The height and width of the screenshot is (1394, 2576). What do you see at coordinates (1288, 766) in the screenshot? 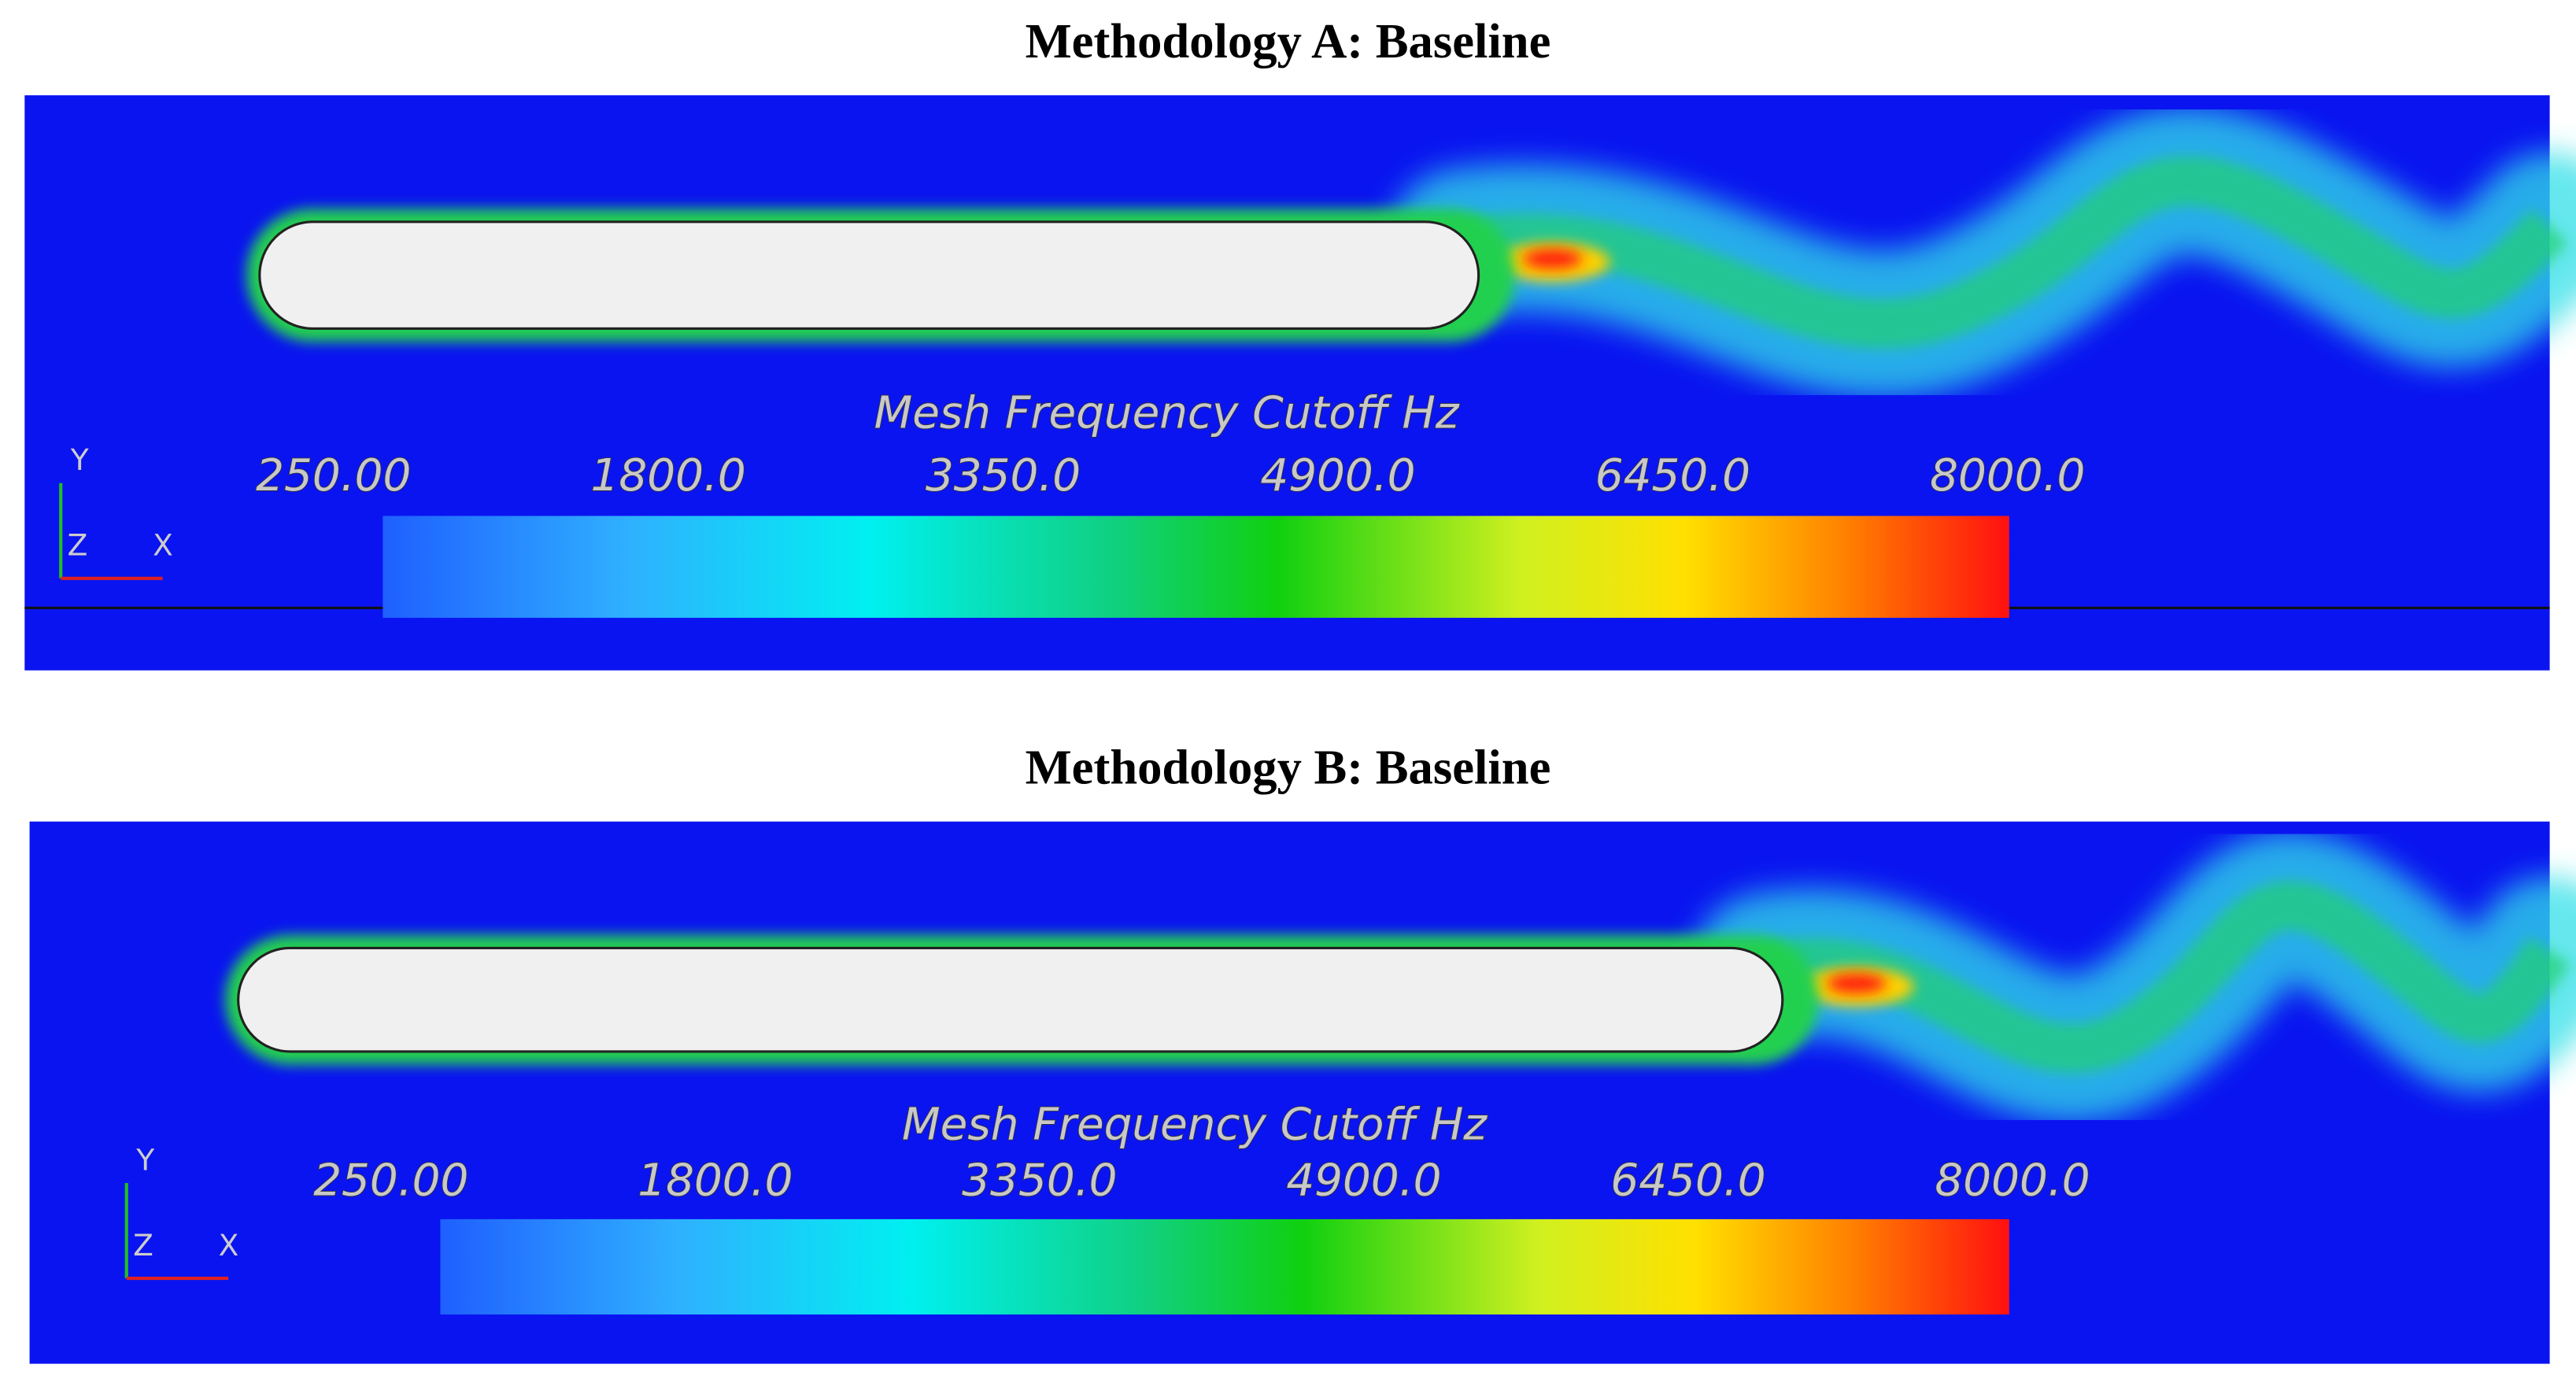
I see `panel-title: Methodology B: Baseline` at bounding box center [1288, 766].